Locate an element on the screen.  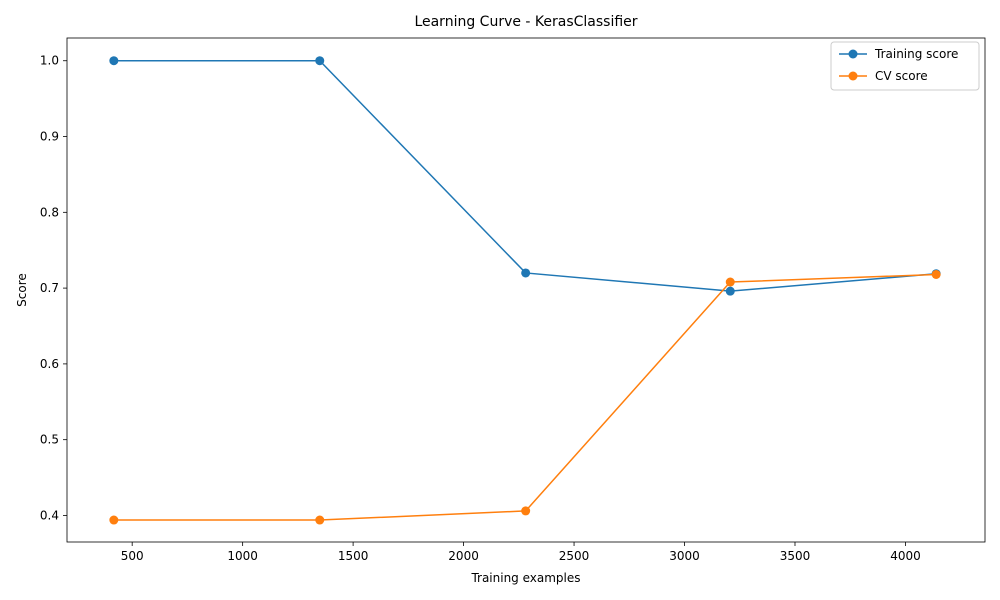
legend: Training score CV score is located at coordinates (905, 66).